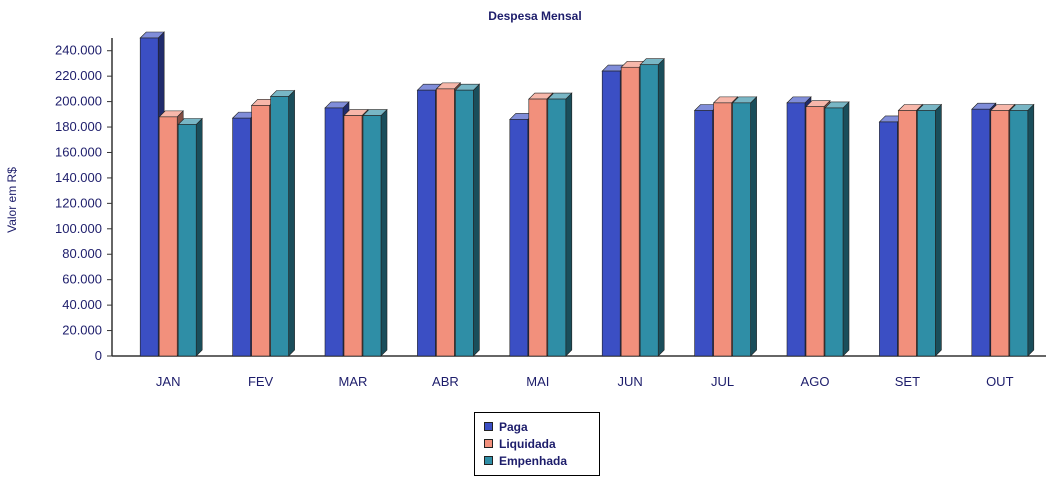 The height and width of the screenshot is (478, 1048). What do you see at coordinates (541, 426) in the screenshot?
I see `legend-item-paga: Paga` at bounding box center [541, 426].